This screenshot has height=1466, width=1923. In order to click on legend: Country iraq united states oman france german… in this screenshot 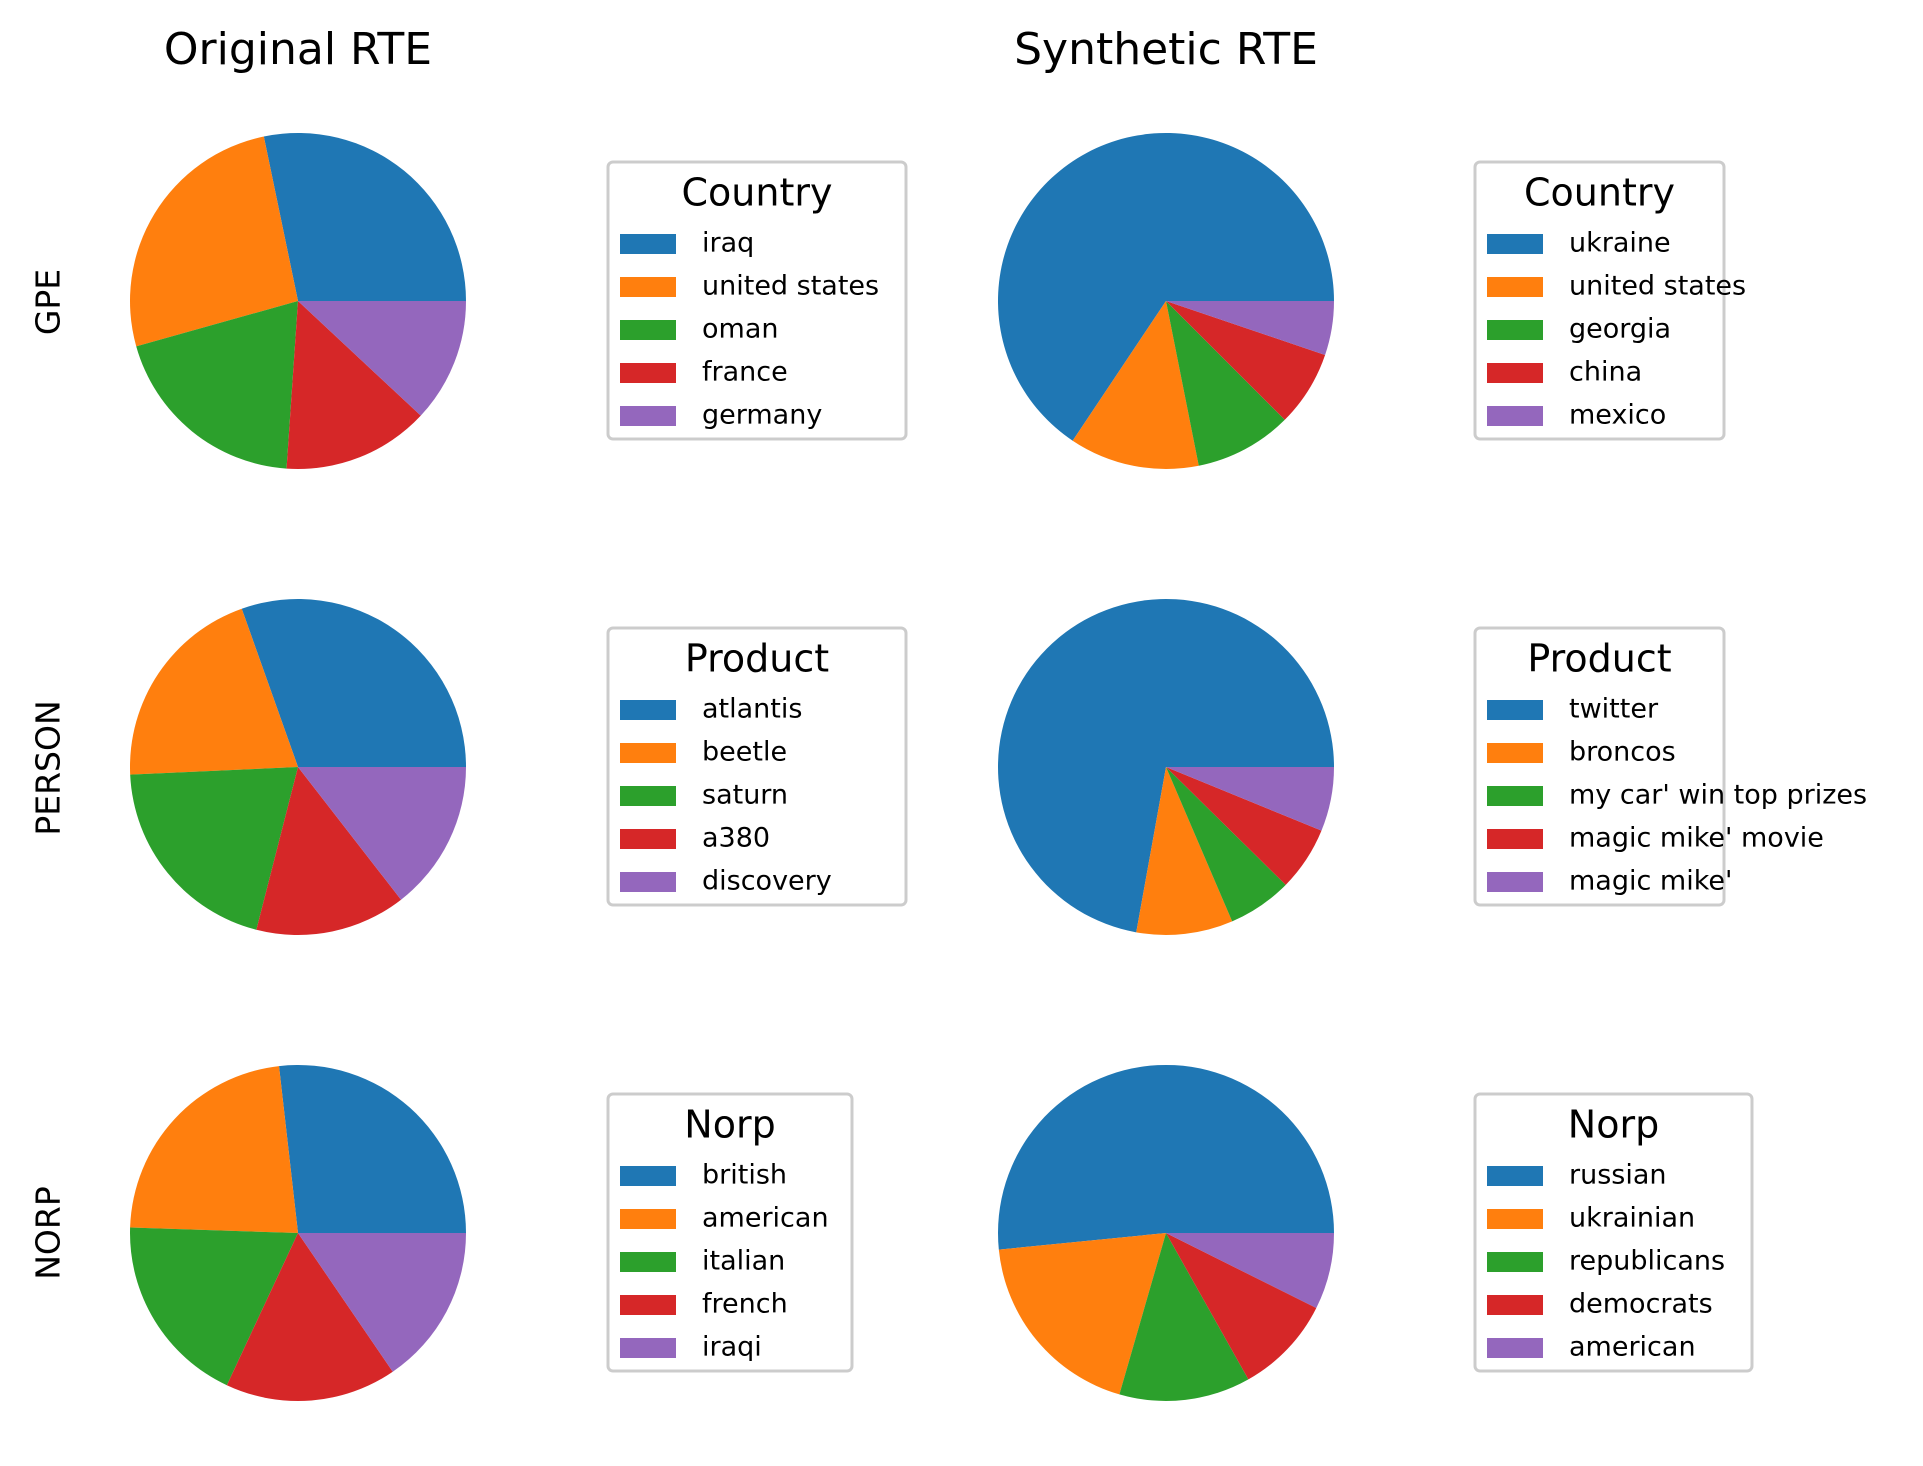, I will do `click(757, 300)`.